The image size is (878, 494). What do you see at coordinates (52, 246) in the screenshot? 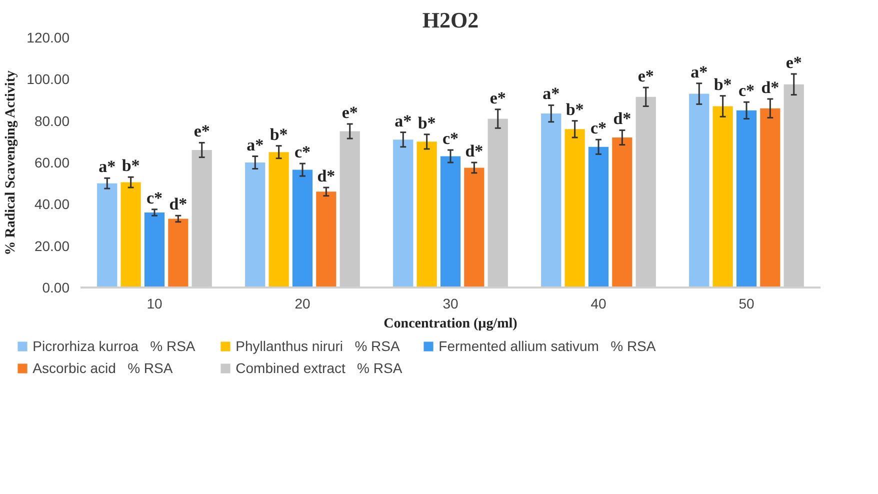
I see `y-tick-label: 20.00` at bounding box center [52, 246].